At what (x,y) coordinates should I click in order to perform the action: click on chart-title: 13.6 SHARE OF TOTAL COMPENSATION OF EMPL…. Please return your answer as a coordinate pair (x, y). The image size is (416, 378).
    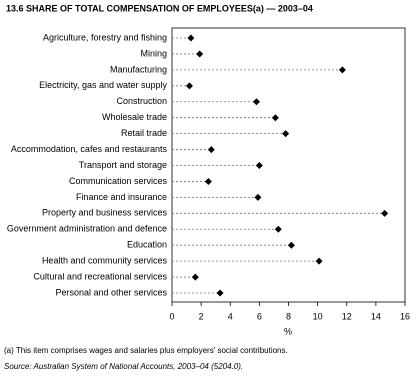
    Looking at the image, I should click on (159, 8).